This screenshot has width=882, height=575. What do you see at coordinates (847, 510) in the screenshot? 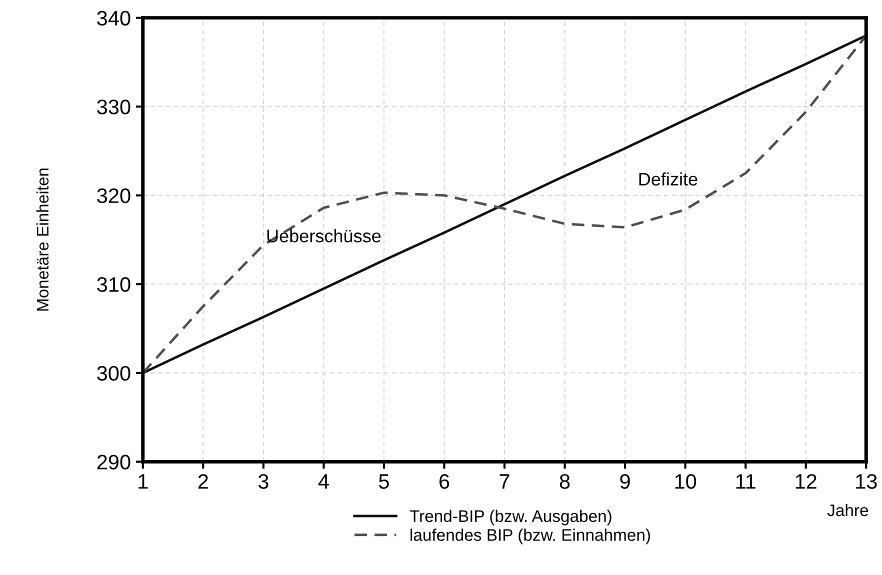
I see `x-axis-title: Jahre` at bounding box center [847, 510].